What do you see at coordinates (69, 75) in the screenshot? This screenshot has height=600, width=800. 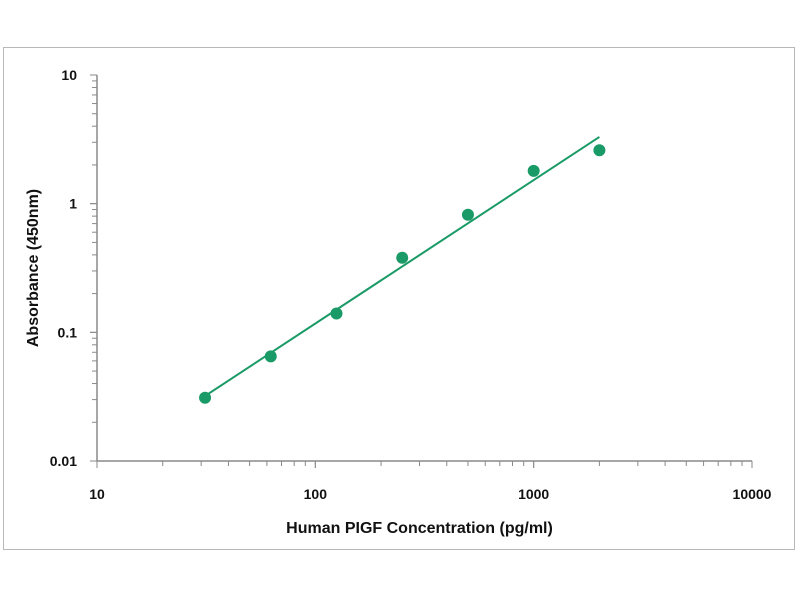 I see `y-tick-label: 10` at bounding box center [69, 75].